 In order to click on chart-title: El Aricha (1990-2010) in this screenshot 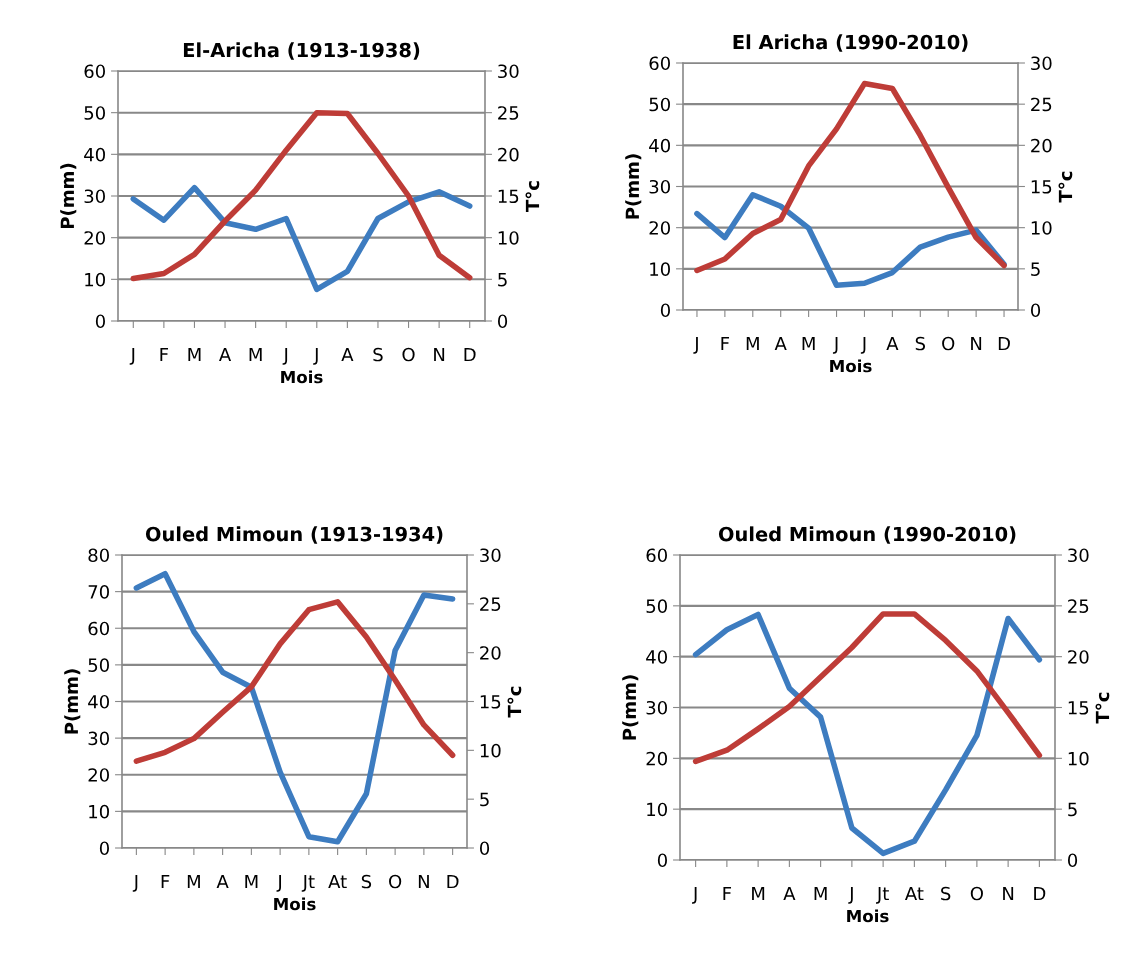, I will do `click(850, 43)`.